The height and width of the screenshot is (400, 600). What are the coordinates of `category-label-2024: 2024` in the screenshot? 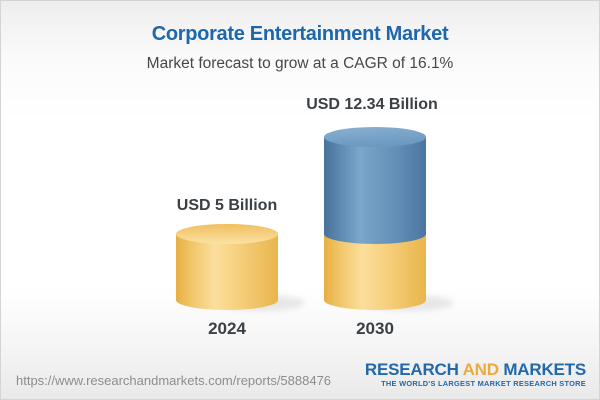 It's located at (227, 328).